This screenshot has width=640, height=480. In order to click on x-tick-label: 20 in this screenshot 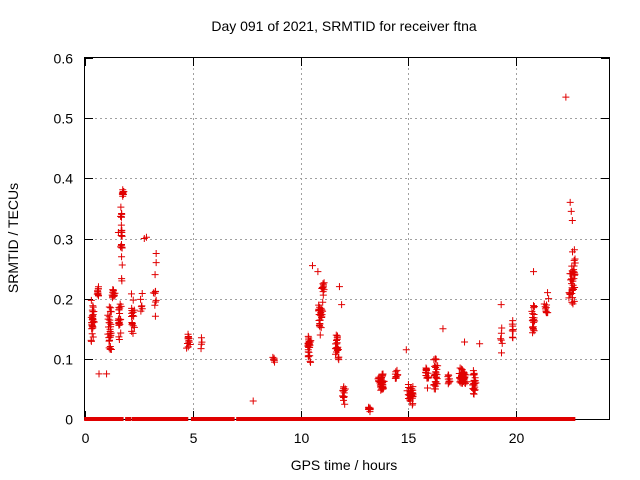, I will do `click(517, 438)`.